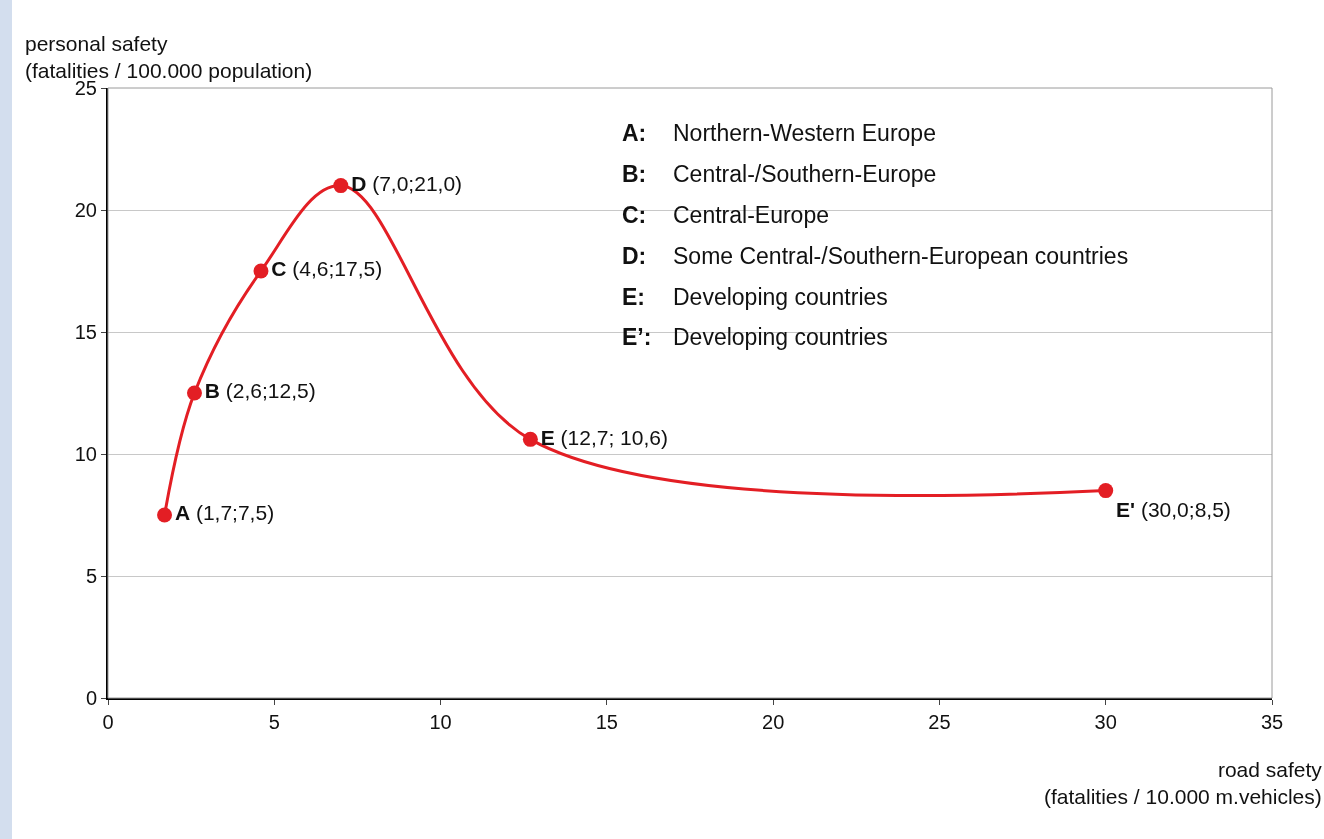 This screenshot has width=1324, height=839. What do you see at coordinates (85, 454) in the screenshot?
I see `y-tick-label: 10` at bounding box center [85, 454].